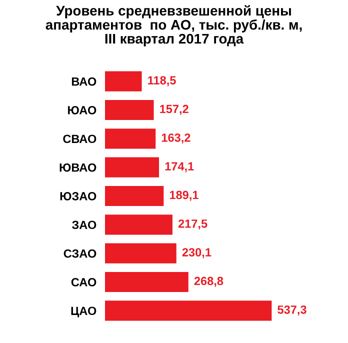 The height and width of the screenshot is (343, 348). Describe the element at coordinates (209, 281) in the screenshot. I see `data-label: 268,8` at that location.